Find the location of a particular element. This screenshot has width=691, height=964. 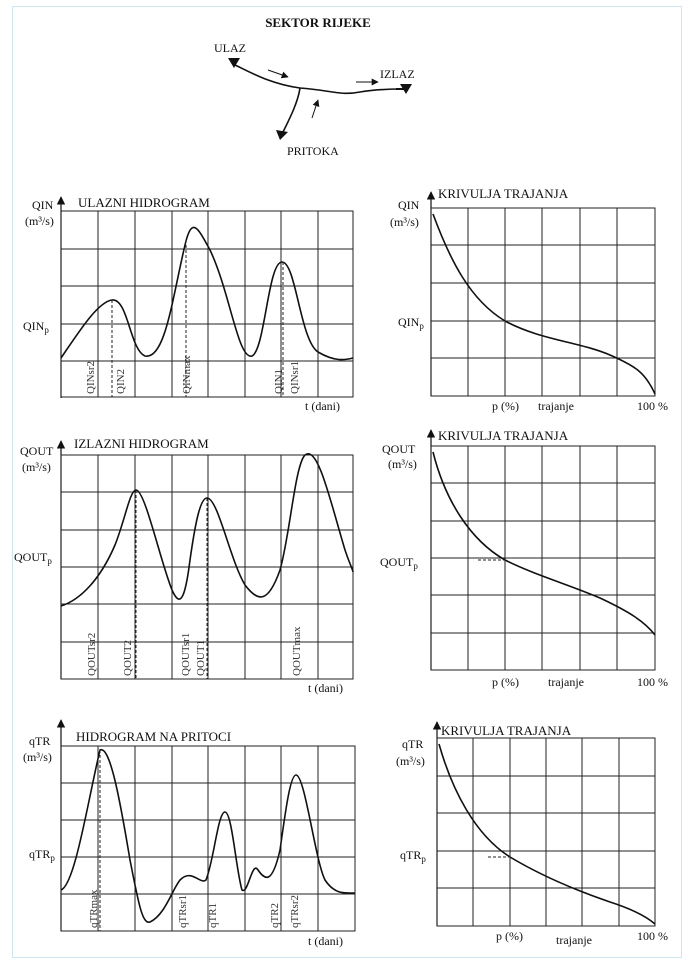

panel-title: ULAZNI HIDROGRAM is located at coordinates (144, 202).